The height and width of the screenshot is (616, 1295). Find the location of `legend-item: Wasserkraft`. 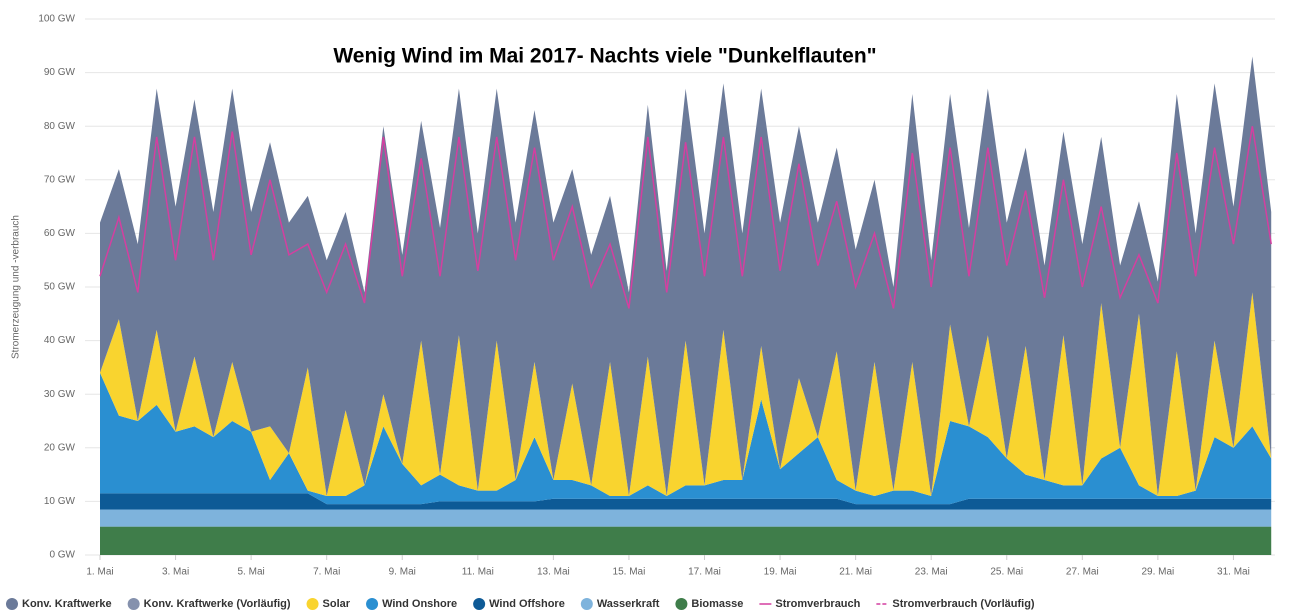

legend-item: Wasserkraft is located at coordinates (620, 604).